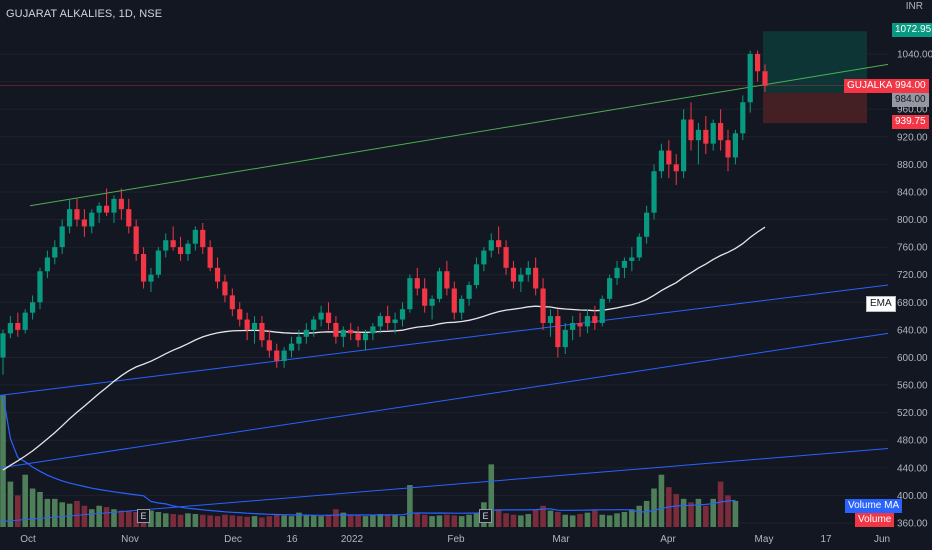  I want to click on price-axis-label: 880.00, so click(912, 165).